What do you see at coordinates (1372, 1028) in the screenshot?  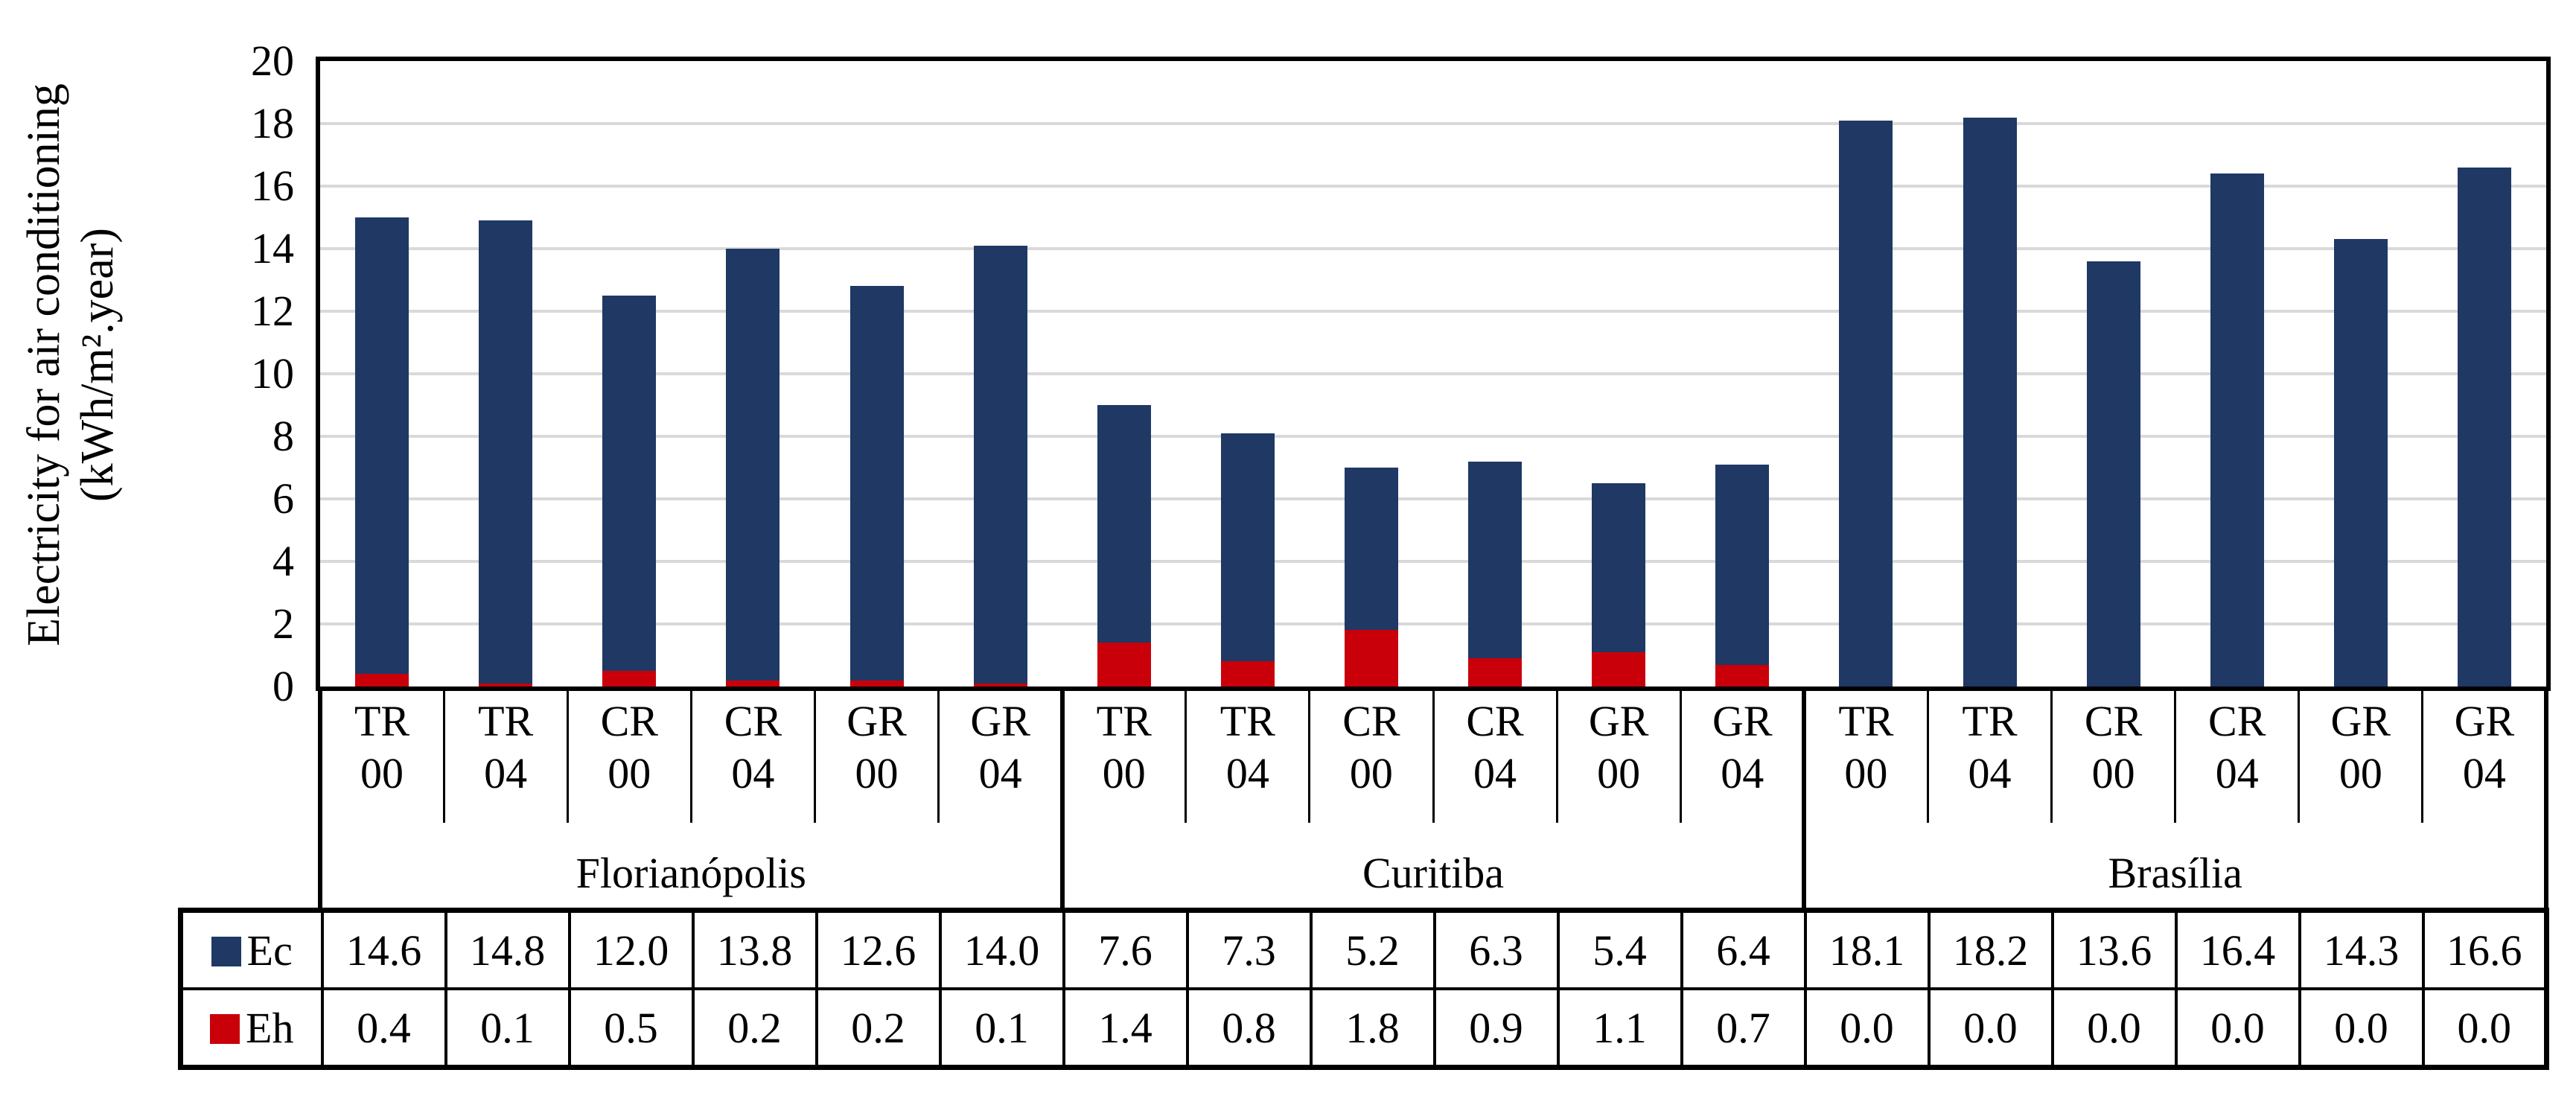 I see `table-value-cell: 1.8` at bounding box center [1372, 1028].